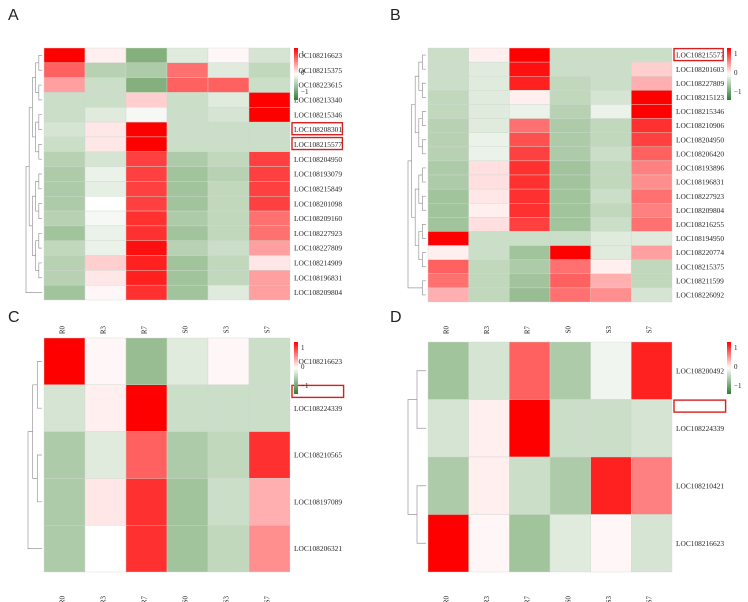 The height and width of the screenshot is (602, 748). Describe the element at coordinates (227, 599) in the screenshot. I see `column-label: S3` at that location.